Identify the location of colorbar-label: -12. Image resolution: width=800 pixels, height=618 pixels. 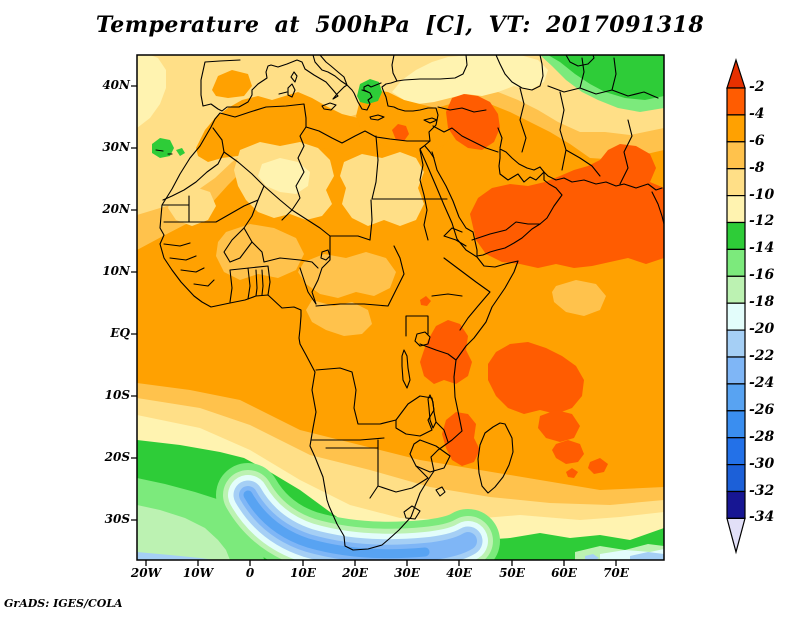
(762, 221).